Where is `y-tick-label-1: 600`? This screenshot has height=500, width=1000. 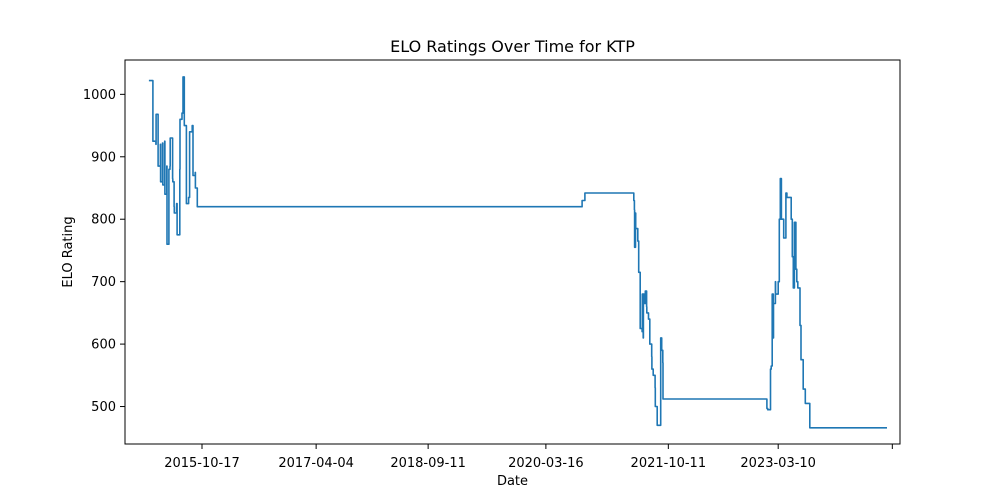 y-tick-label-1: 600 is located at coordinates (103, 345).